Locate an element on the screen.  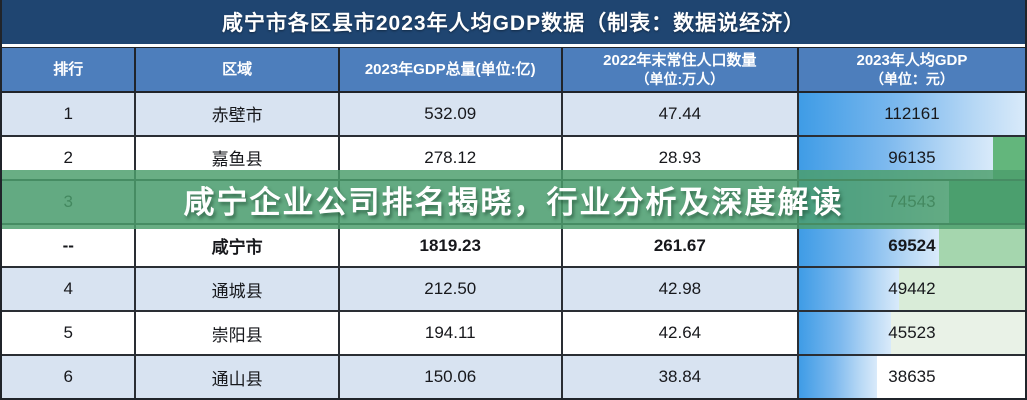
title-divider is located at coordinates (513, 45).